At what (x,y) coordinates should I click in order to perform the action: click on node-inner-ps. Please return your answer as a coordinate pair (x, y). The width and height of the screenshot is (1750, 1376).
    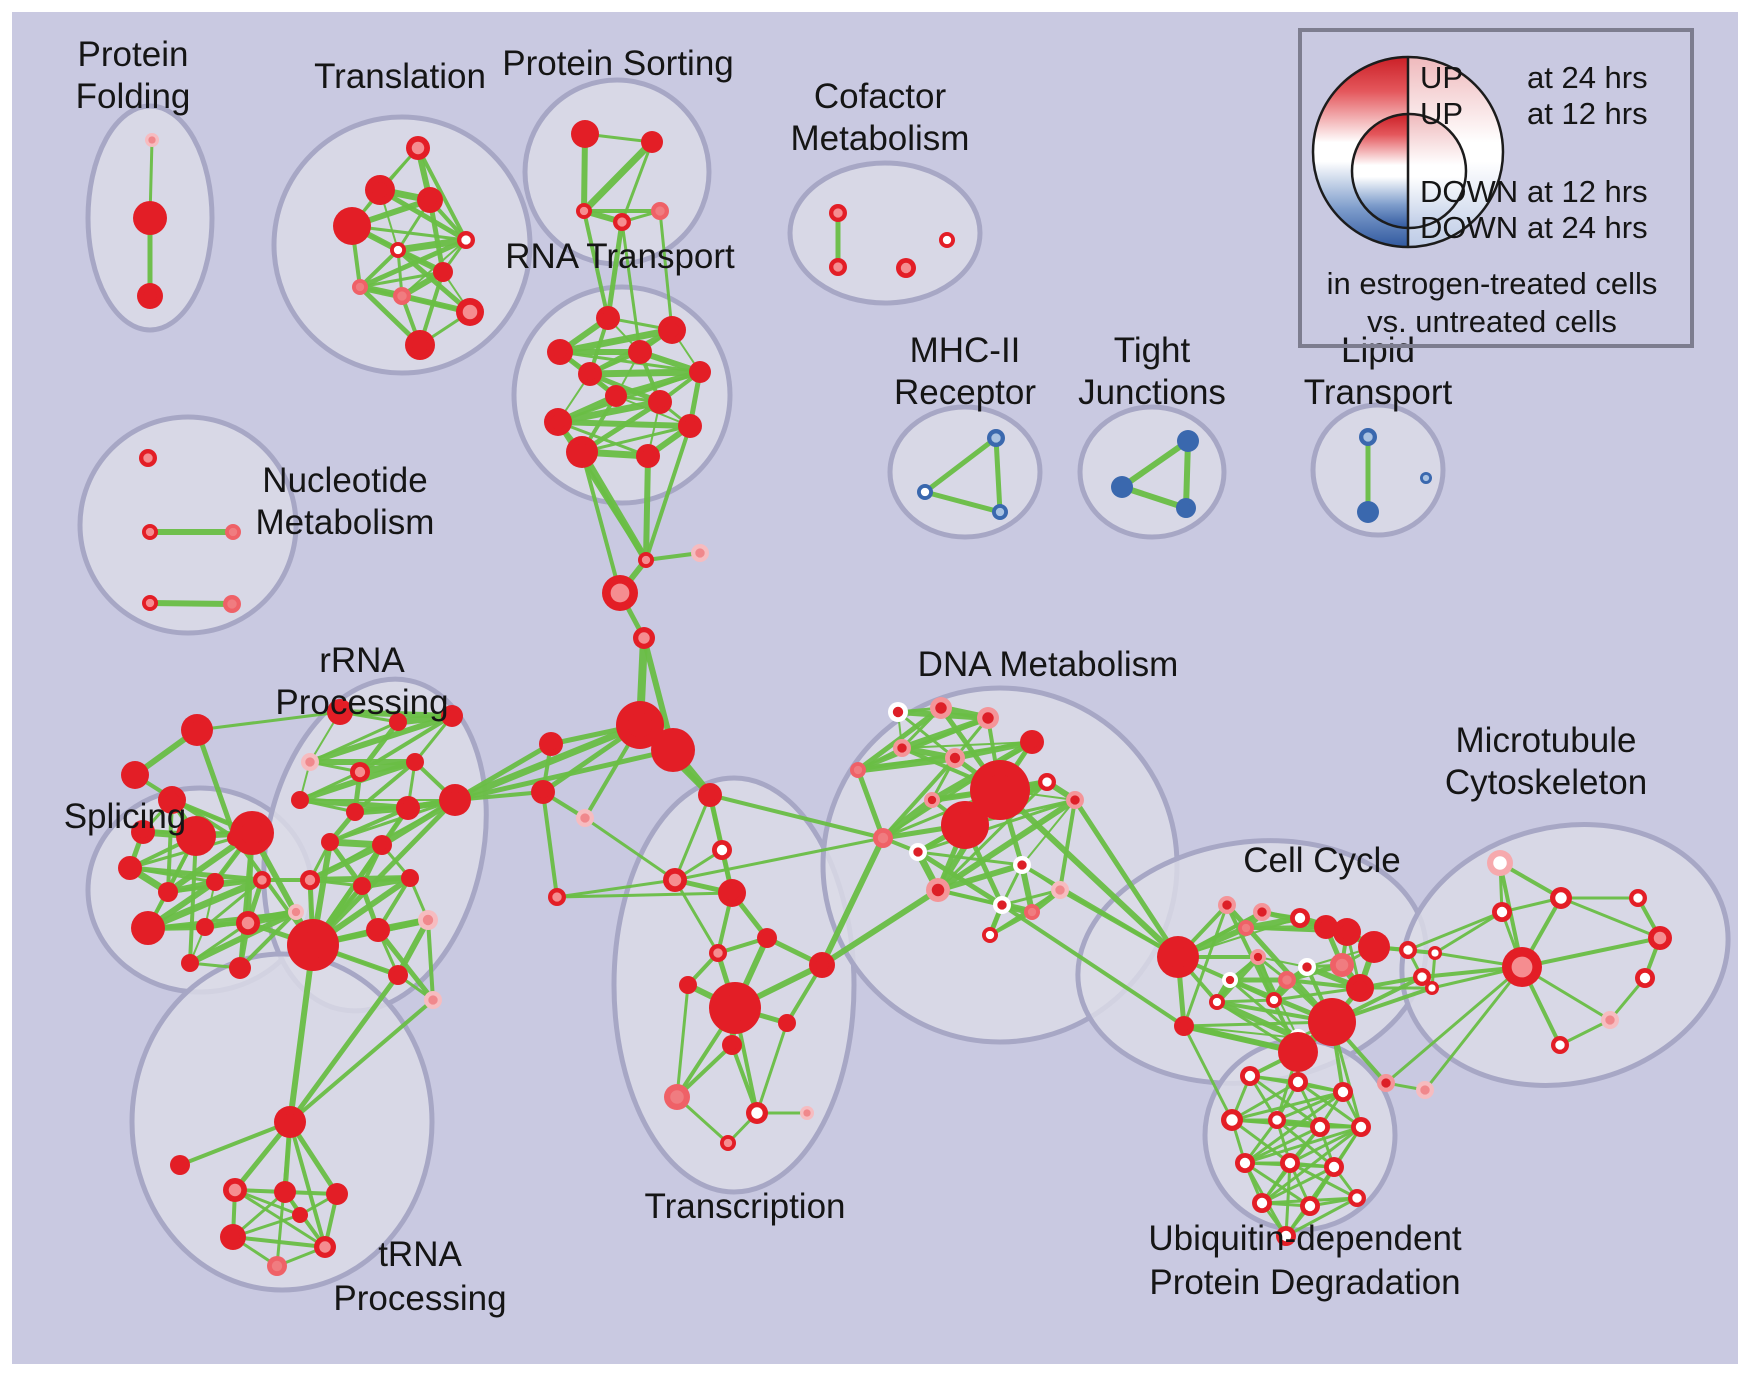
    Looking at the image, I should click on (584, 211).